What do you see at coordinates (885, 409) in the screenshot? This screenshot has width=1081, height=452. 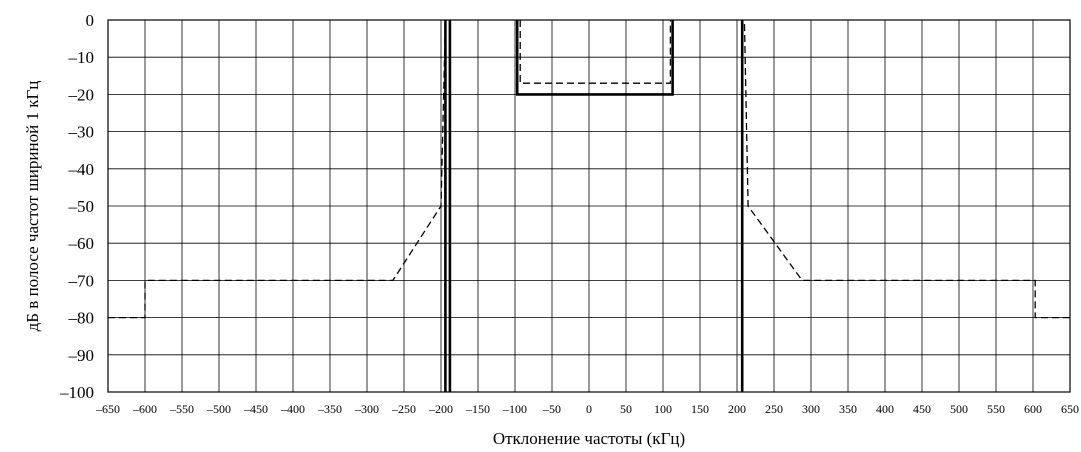 I see `x-tick-label: 400` at bounding box center [885, 409].